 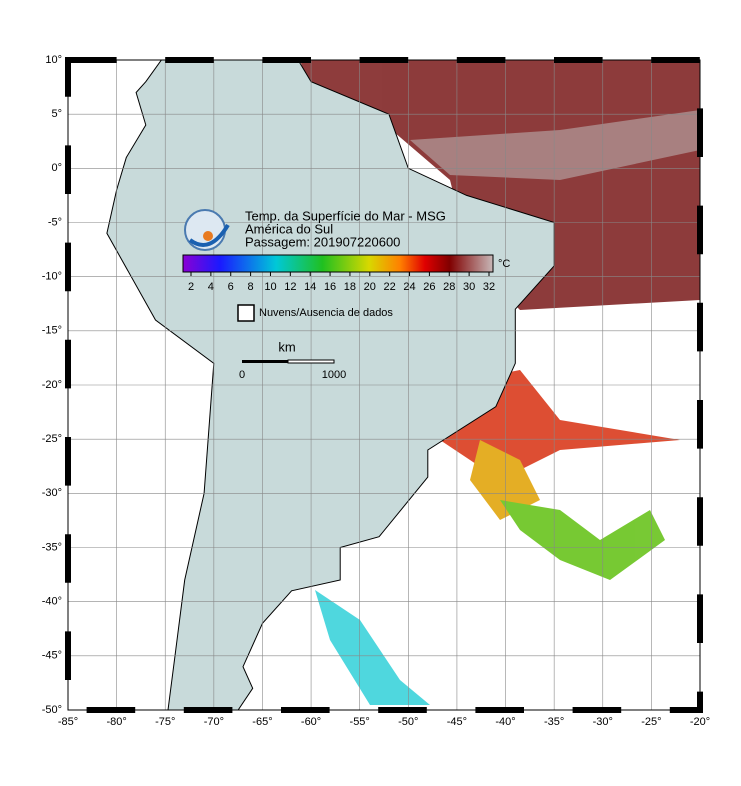 What do you see at coordinates (286, 346) in the screenshot?
I see `scale-unit: km` at bounding box center [286, 346].